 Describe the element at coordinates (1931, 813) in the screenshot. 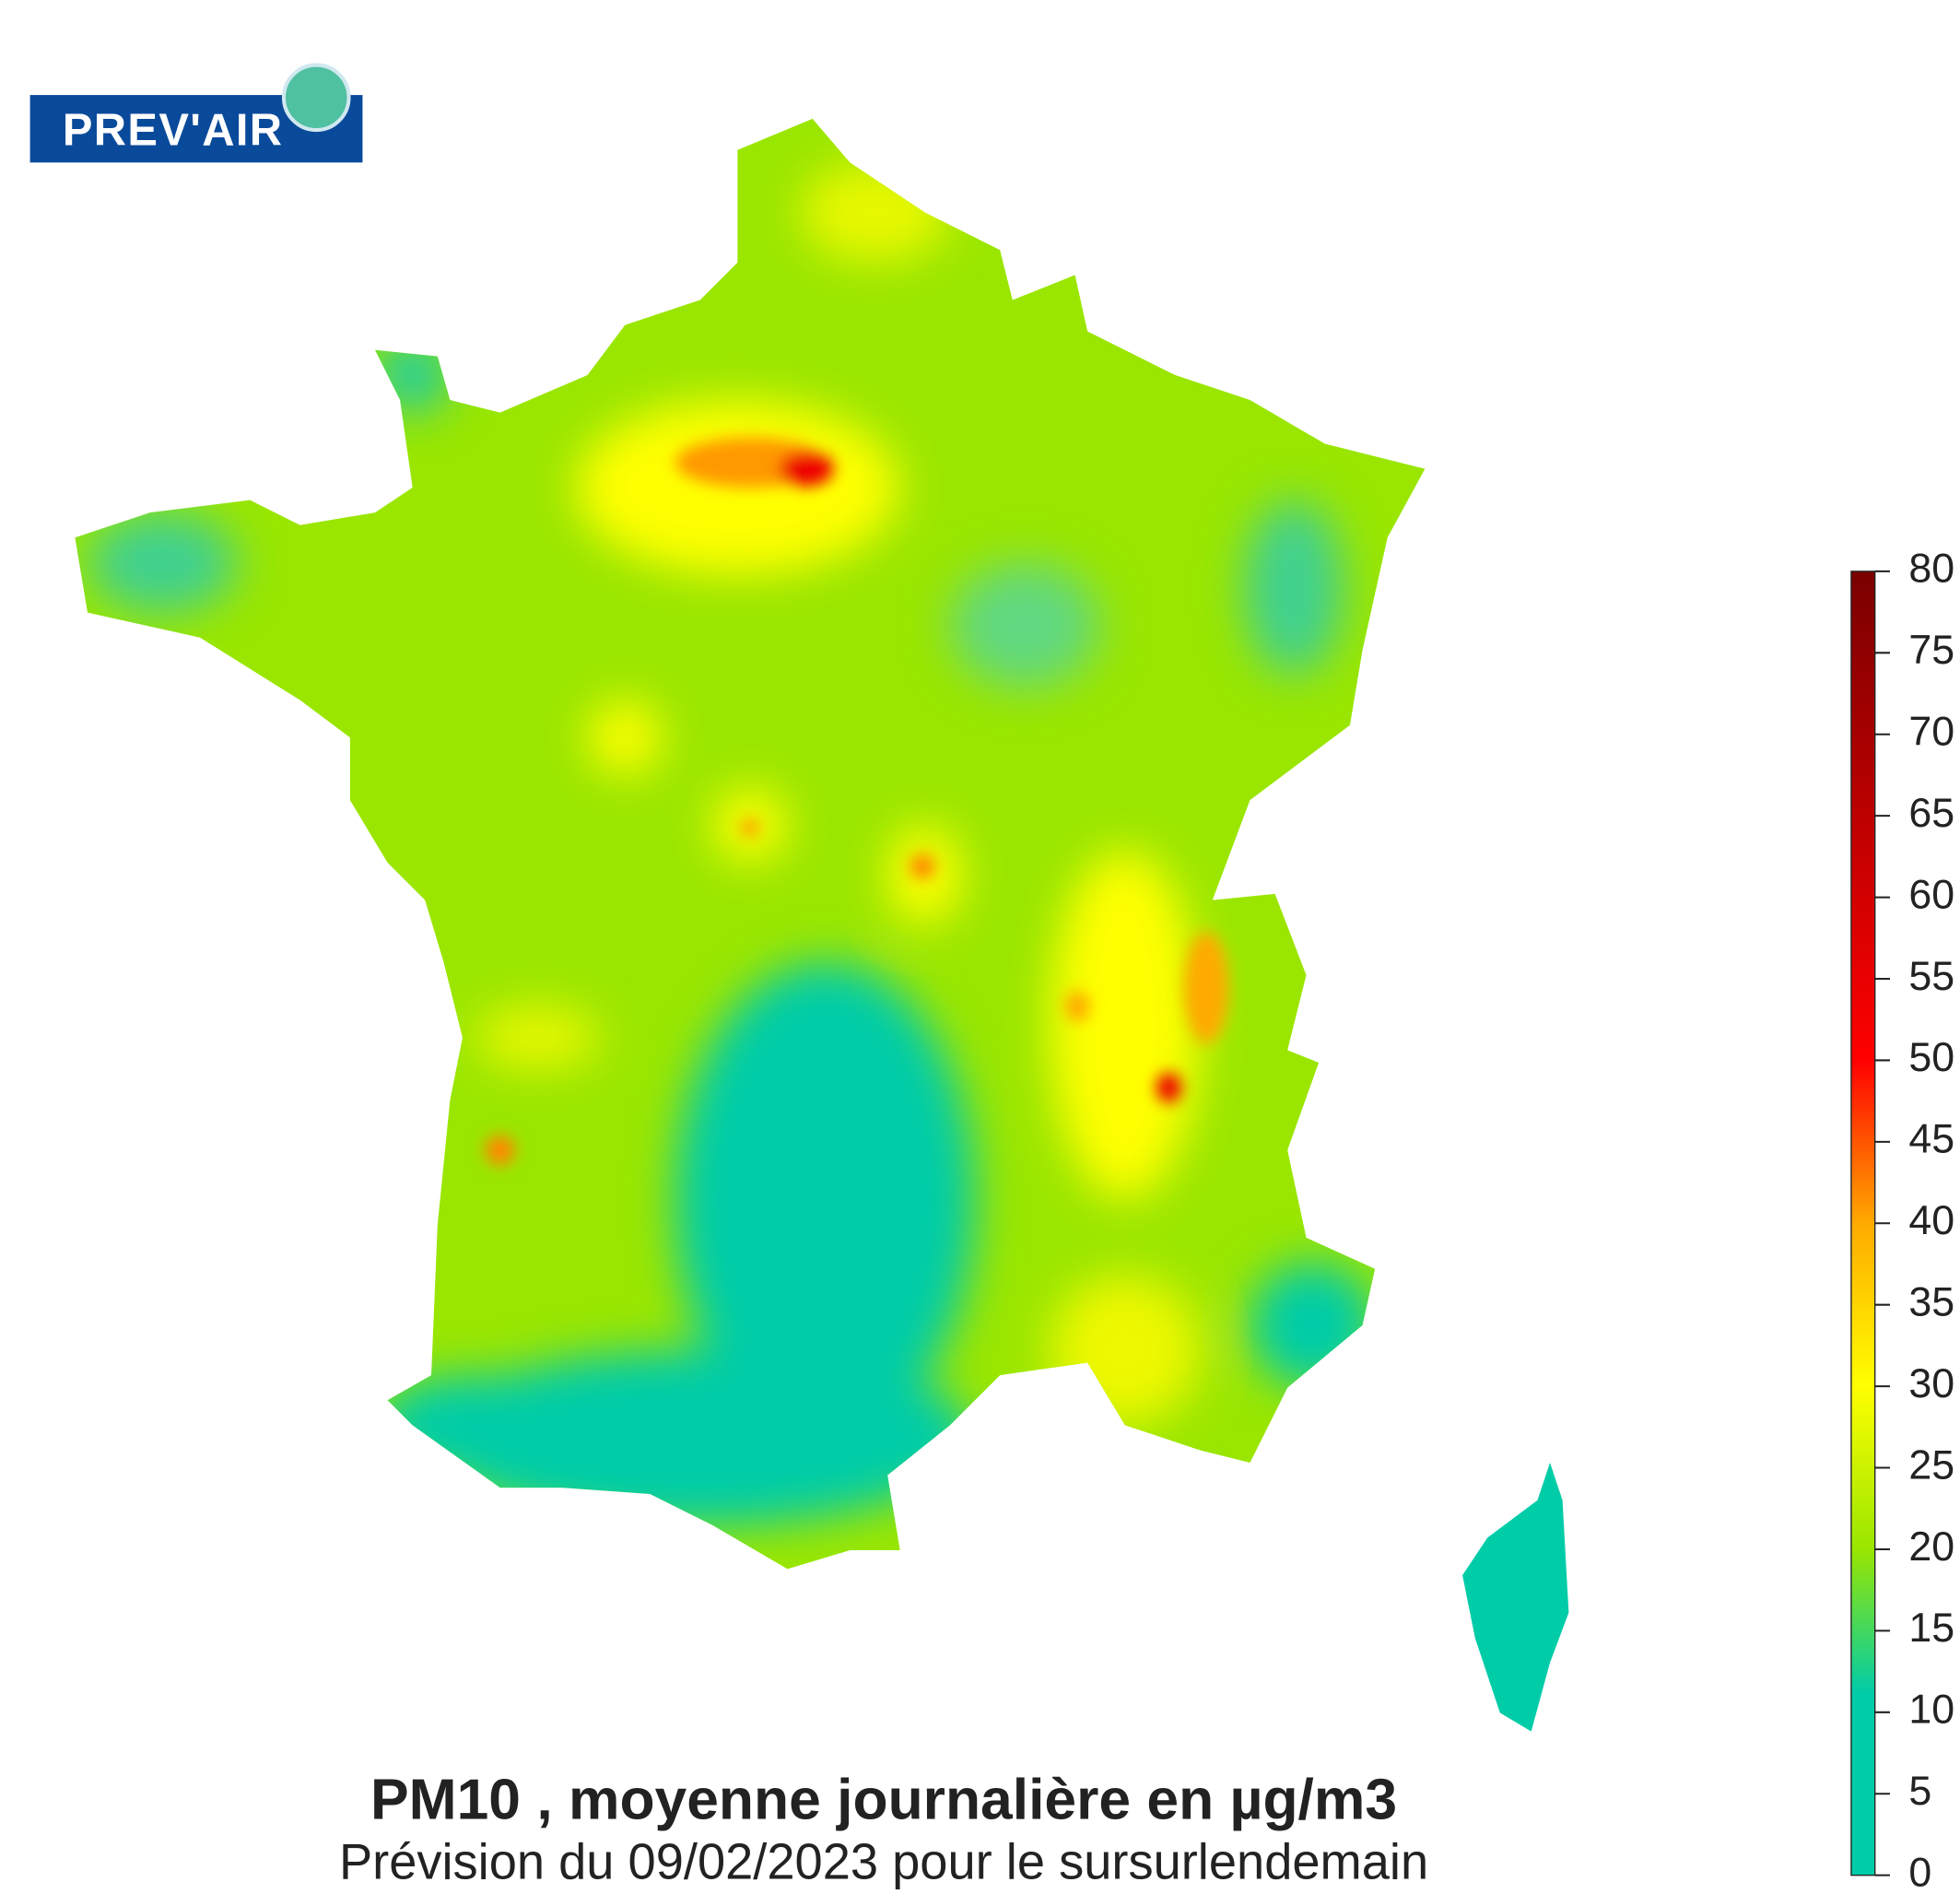

I see `colorbar-tick-label: 65` at that location.